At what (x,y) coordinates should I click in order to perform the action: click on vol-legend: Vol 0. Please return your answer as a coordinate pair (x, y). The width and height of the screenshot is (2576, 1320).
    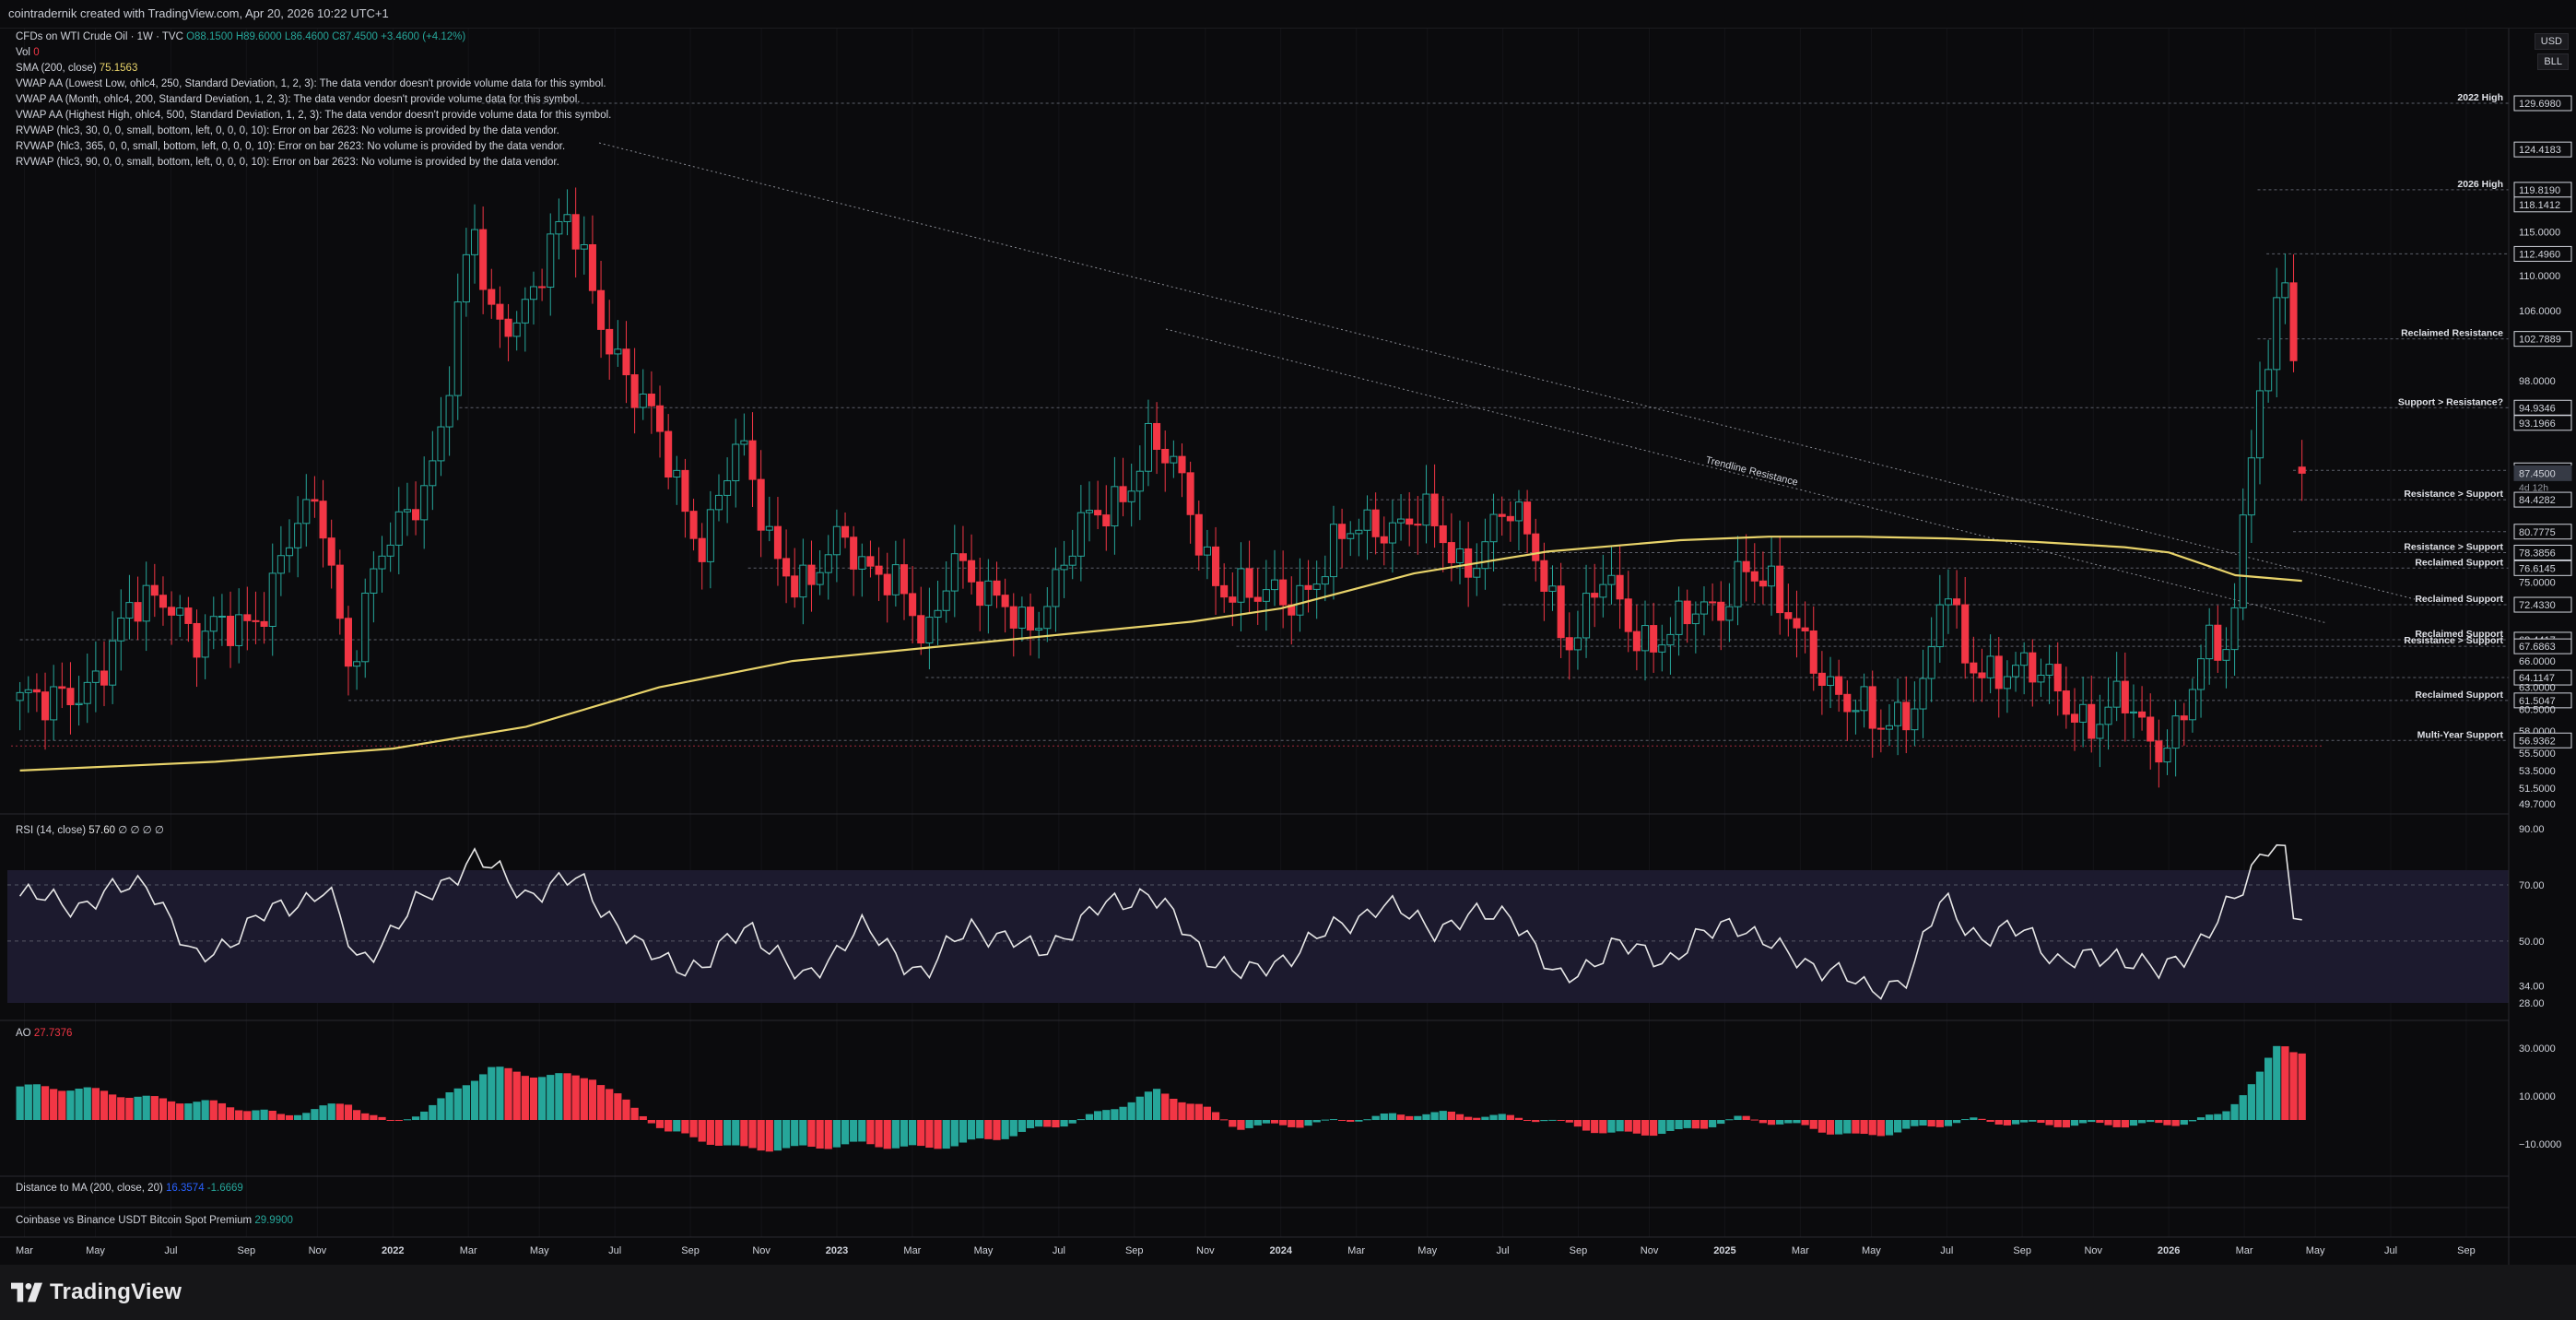
    Looking at the image, I should click on (28, 53).